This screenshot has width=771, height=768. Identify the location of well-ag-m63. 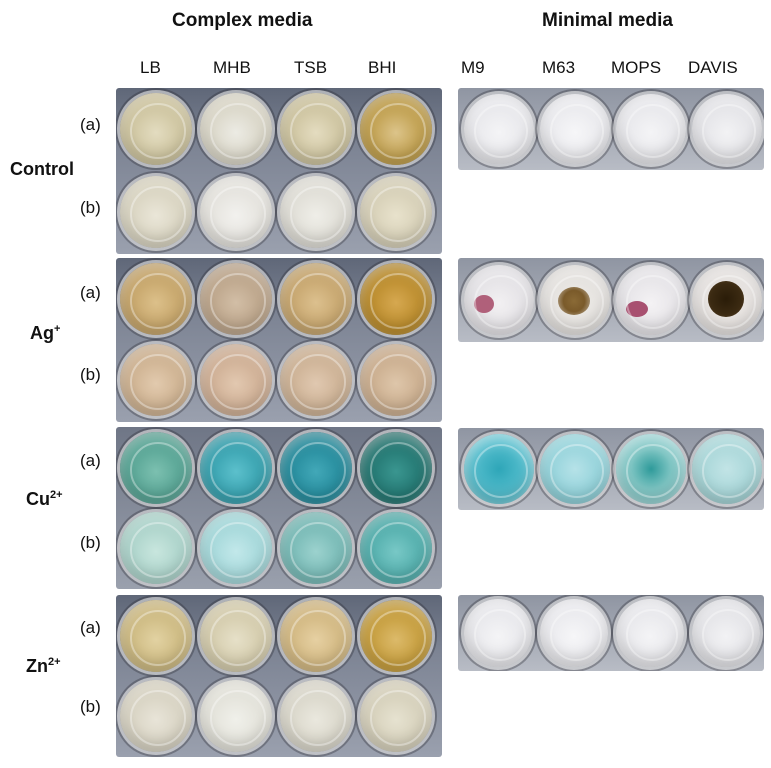
(575, 300).